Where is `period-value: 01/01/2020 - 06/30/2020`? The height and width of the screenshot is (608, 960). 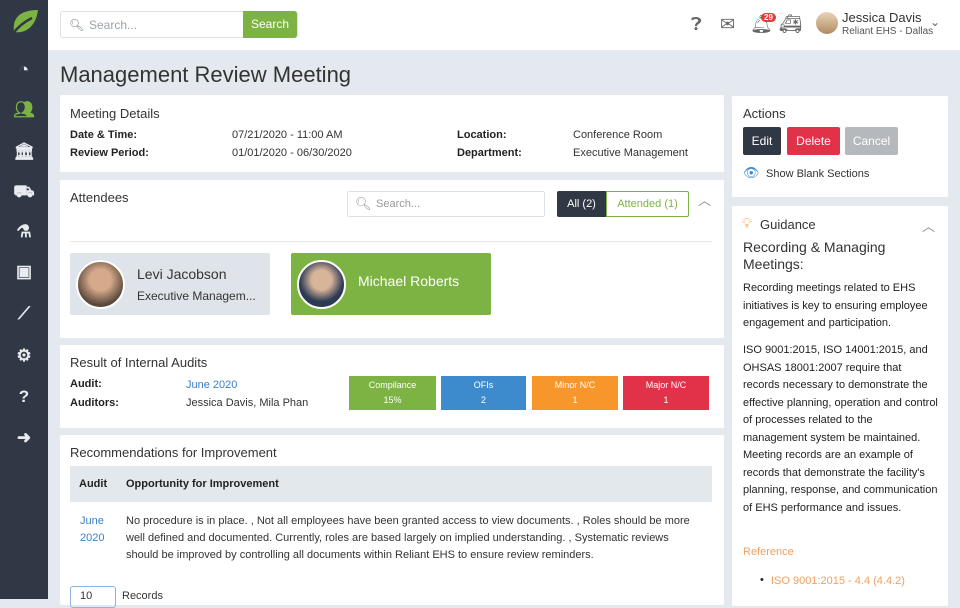
period-value: 01/01/2020 - 06/30/2020 is located at coordinates (292, 153).